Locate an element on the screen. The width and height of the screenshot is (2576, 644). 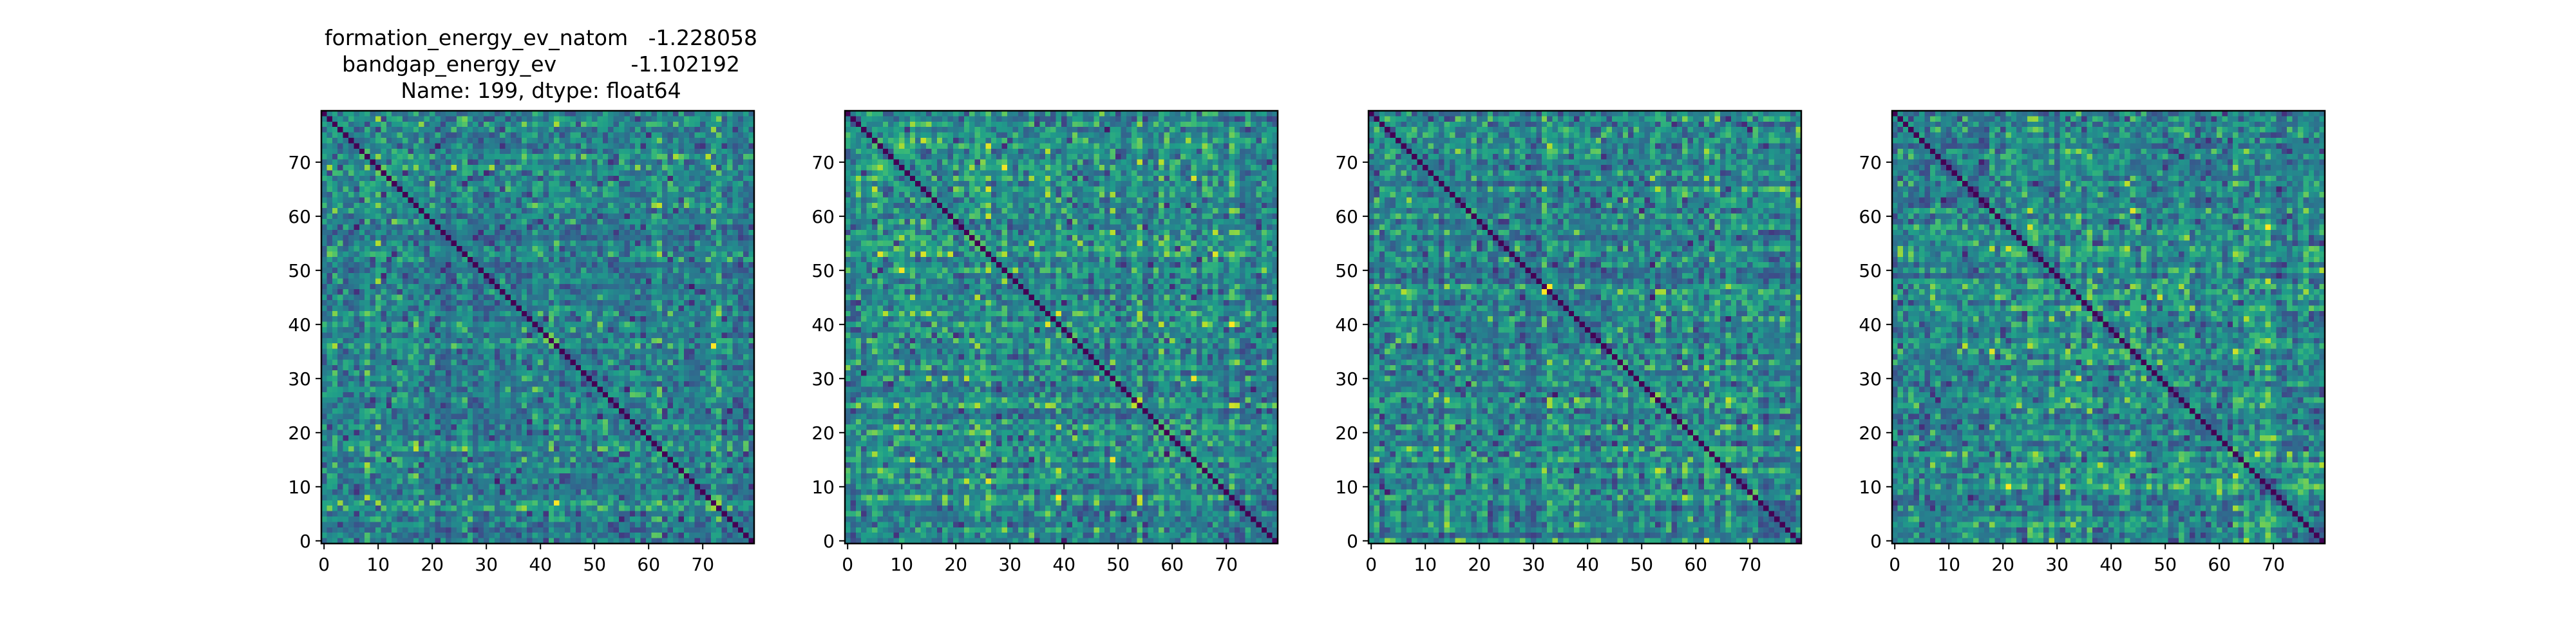
title-line-3: Name: 199, dtype: float64 is located at coordinates (541, 91).